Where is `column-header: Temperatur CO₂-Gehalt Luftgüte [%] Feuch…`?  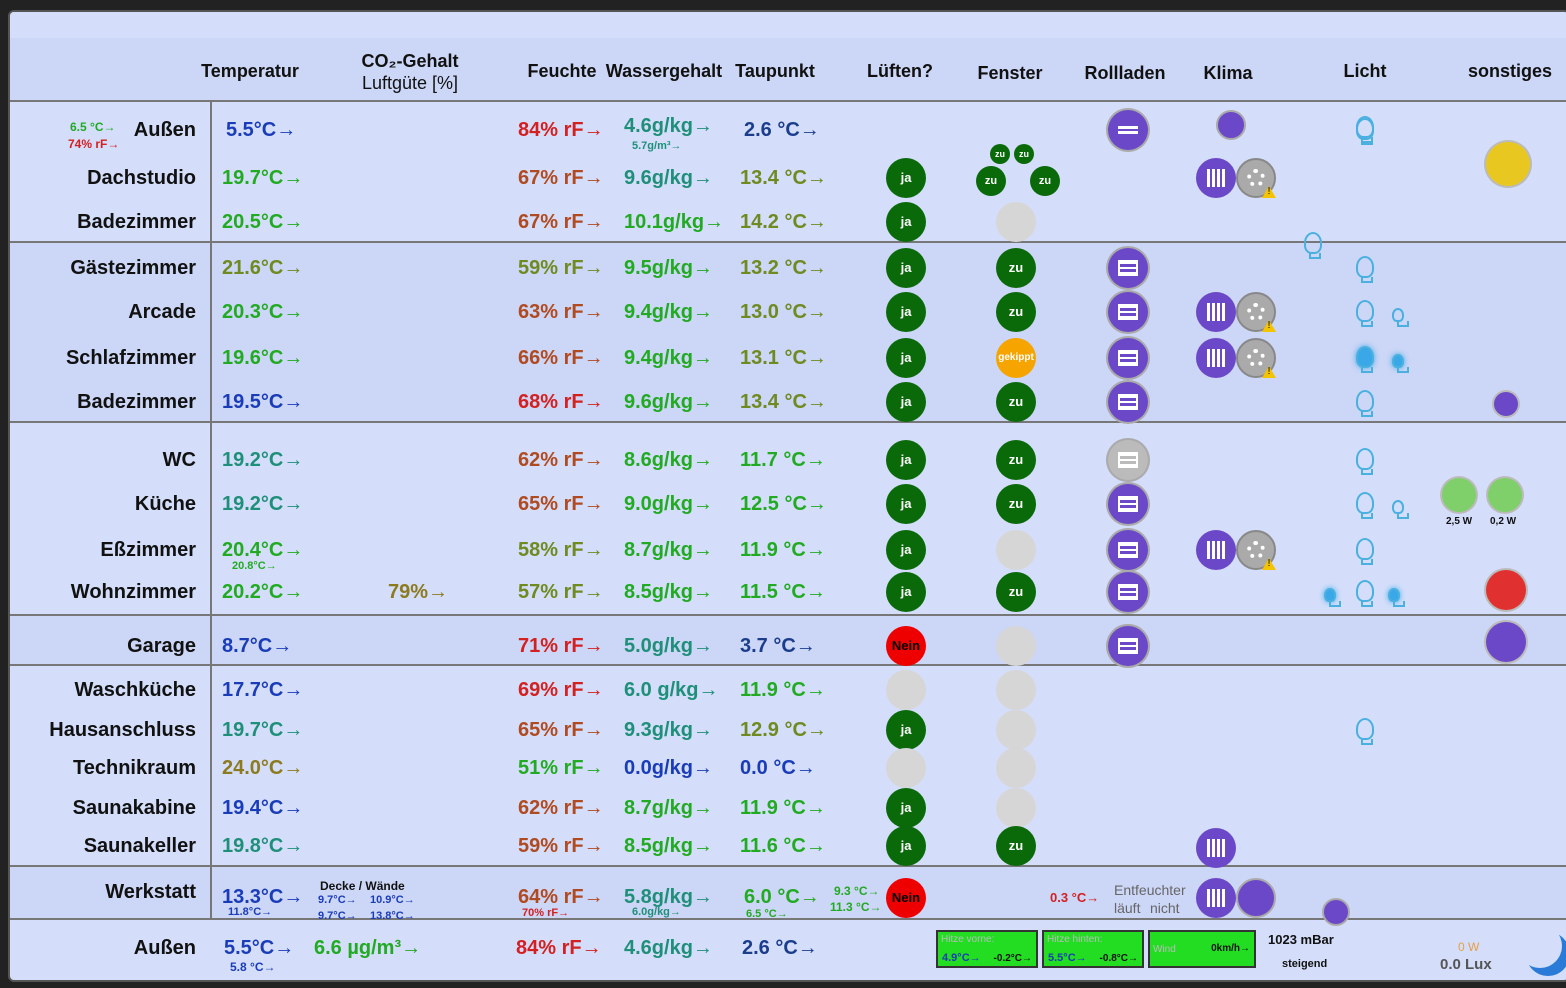
column-header: Temperatur CO₂-Gehalt Luftgüte [%] Feuch… is located at coordinates (788, 70).